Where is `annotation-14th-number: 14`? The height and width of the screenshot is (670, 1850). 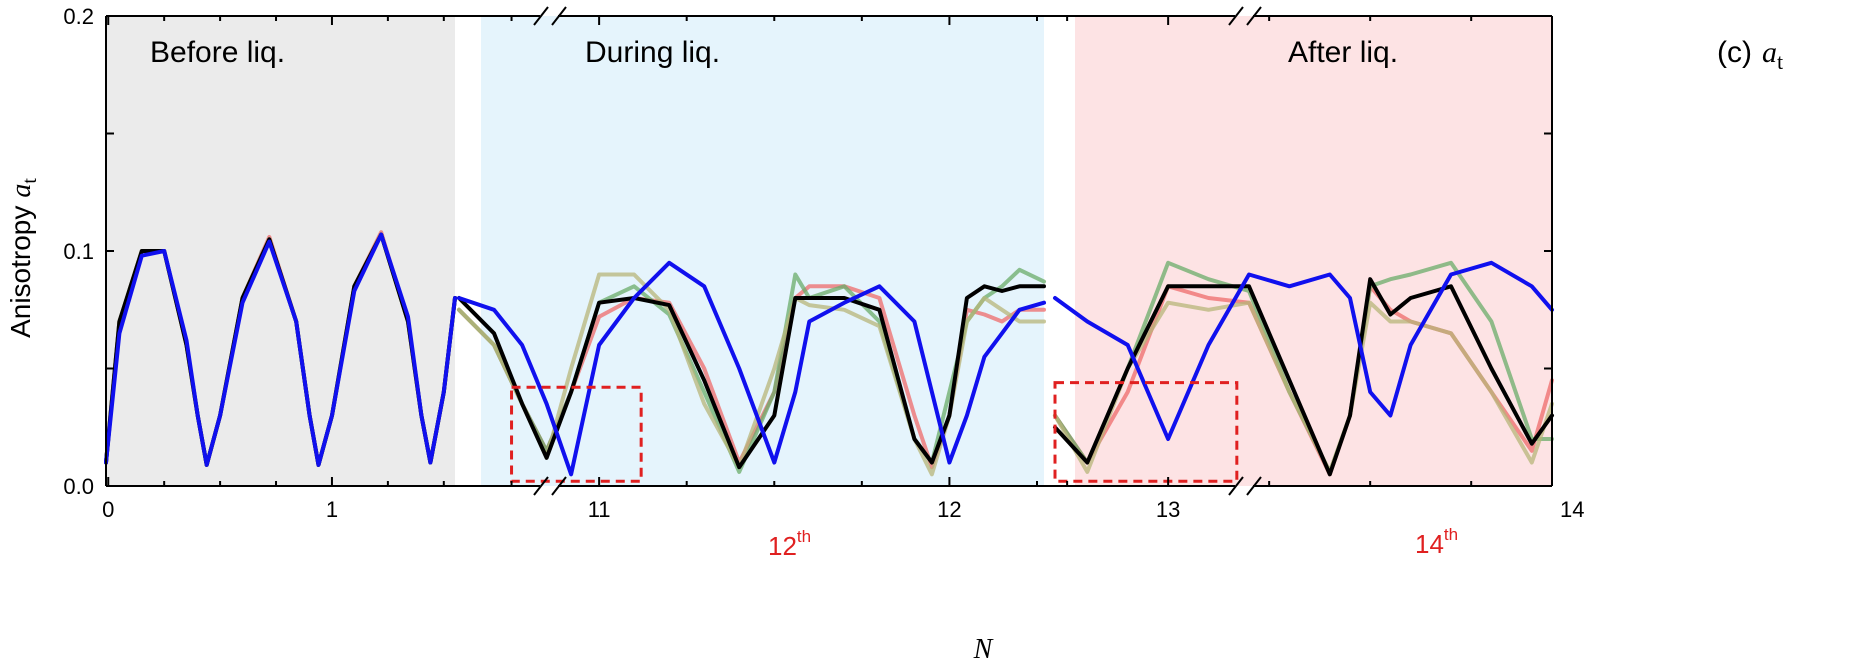 annotation-14th-number: 14 is located at coordinates (1429, 544).